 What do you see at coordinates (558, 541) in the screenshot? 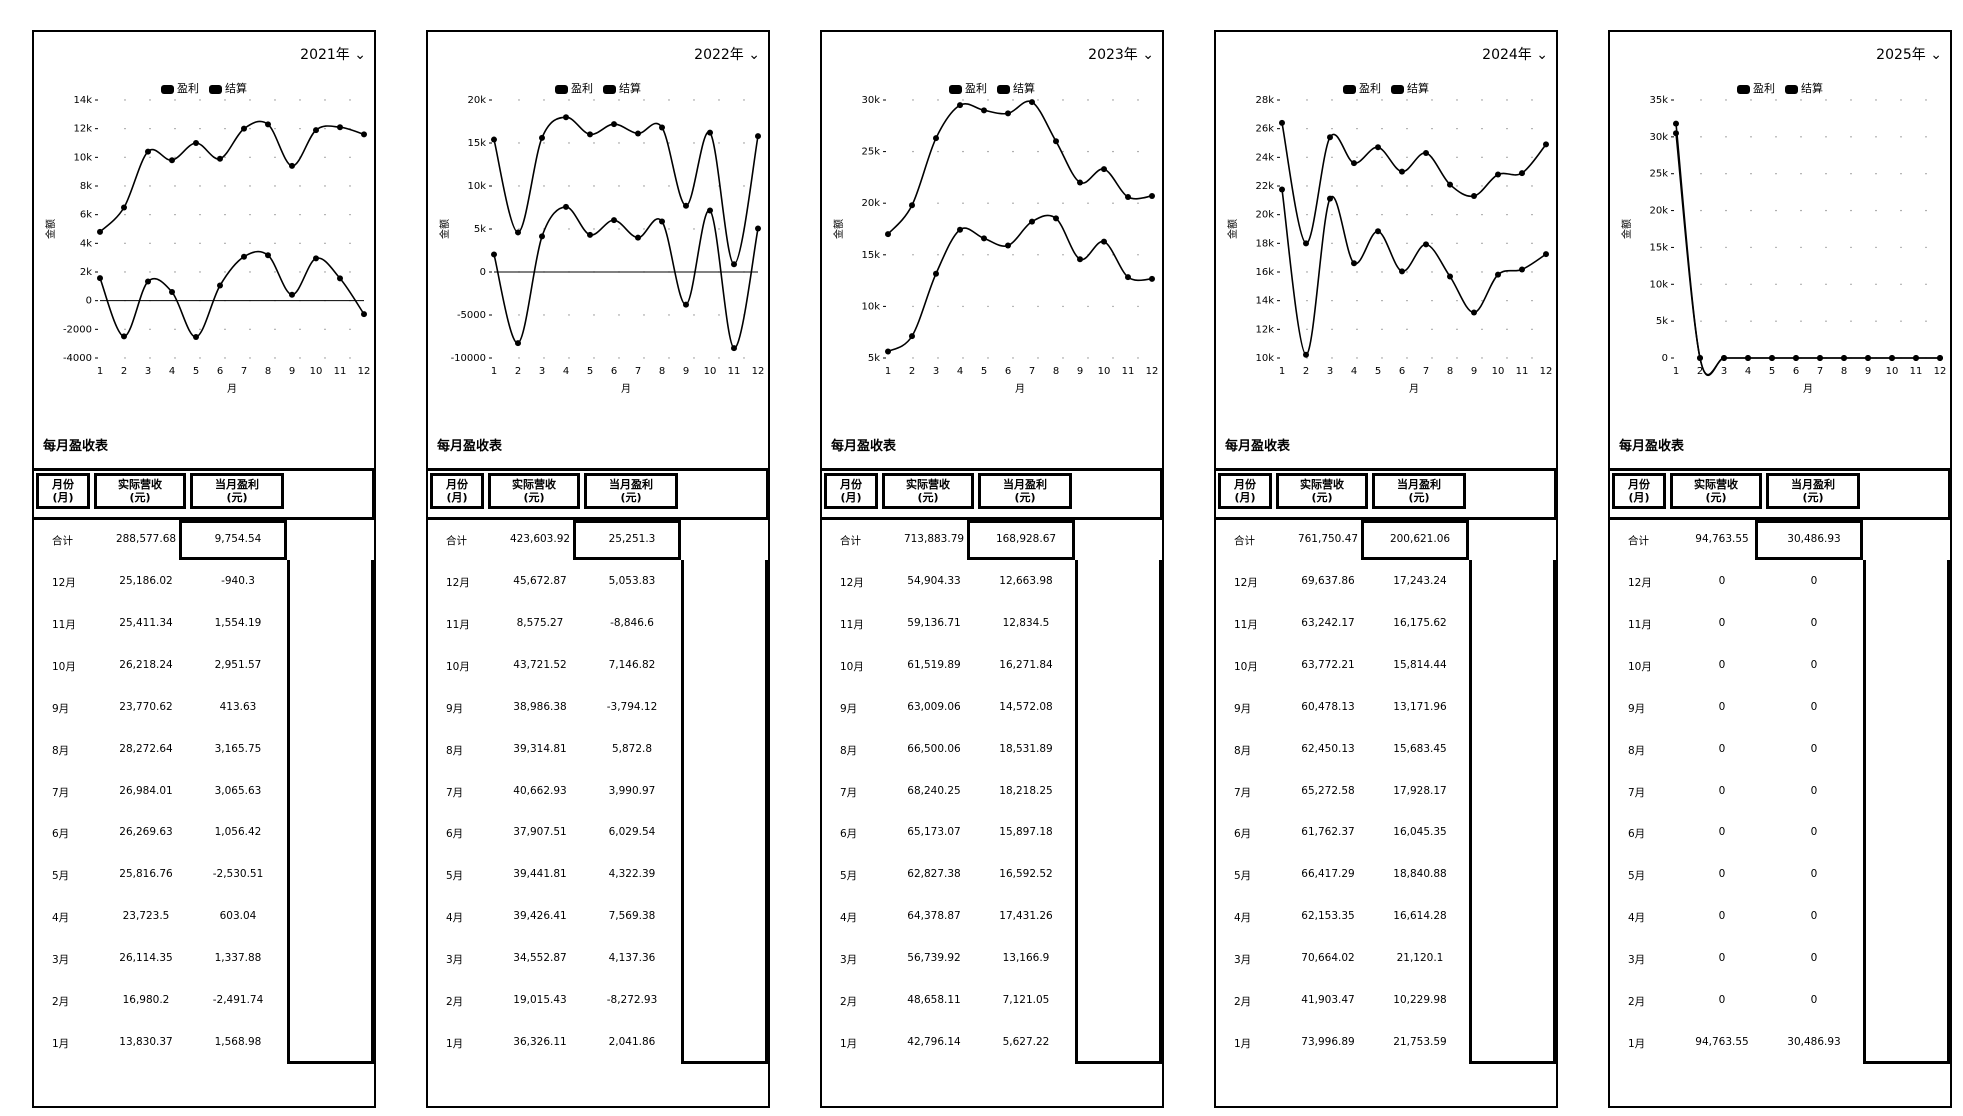
I see `total-row: 合计 423,603.92 25,251.3` at bounding box center [558, 541].